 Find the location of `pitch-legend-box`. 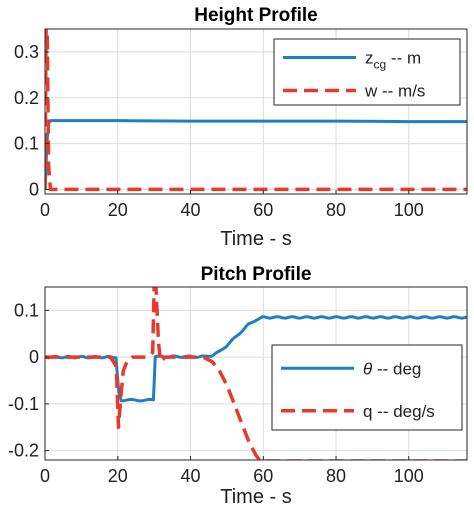

pitch-legend-box is located at coordinates (367, 387).